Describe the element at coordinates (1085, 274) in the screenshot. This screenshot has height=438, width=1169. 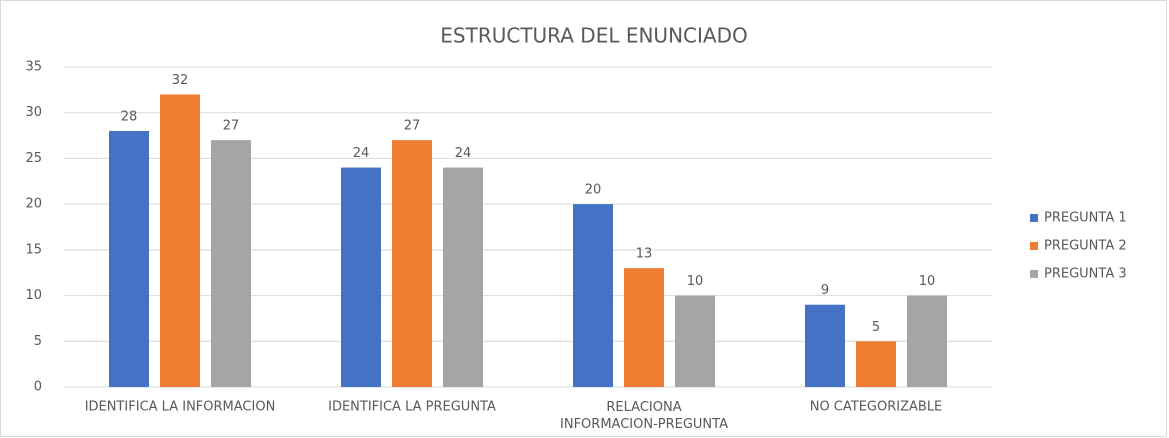
I see `legend-label: PREGUNTA 3` at that location.